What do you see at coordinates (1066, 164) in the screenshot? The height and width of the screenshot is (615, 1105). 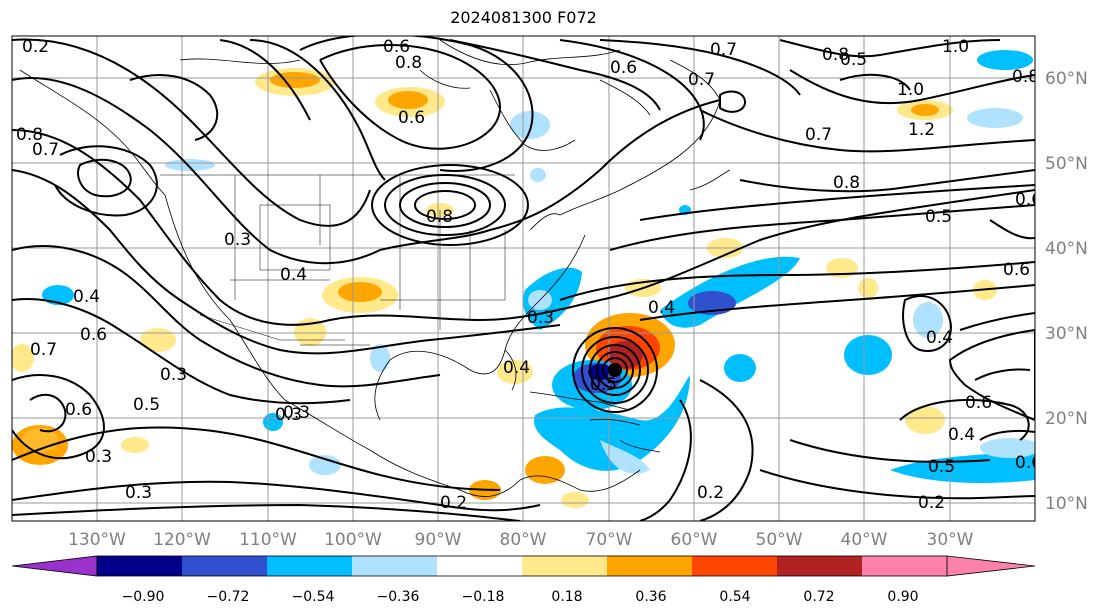 I see `lat-tick-label: 50°N` at bounding box center [1066, 164].